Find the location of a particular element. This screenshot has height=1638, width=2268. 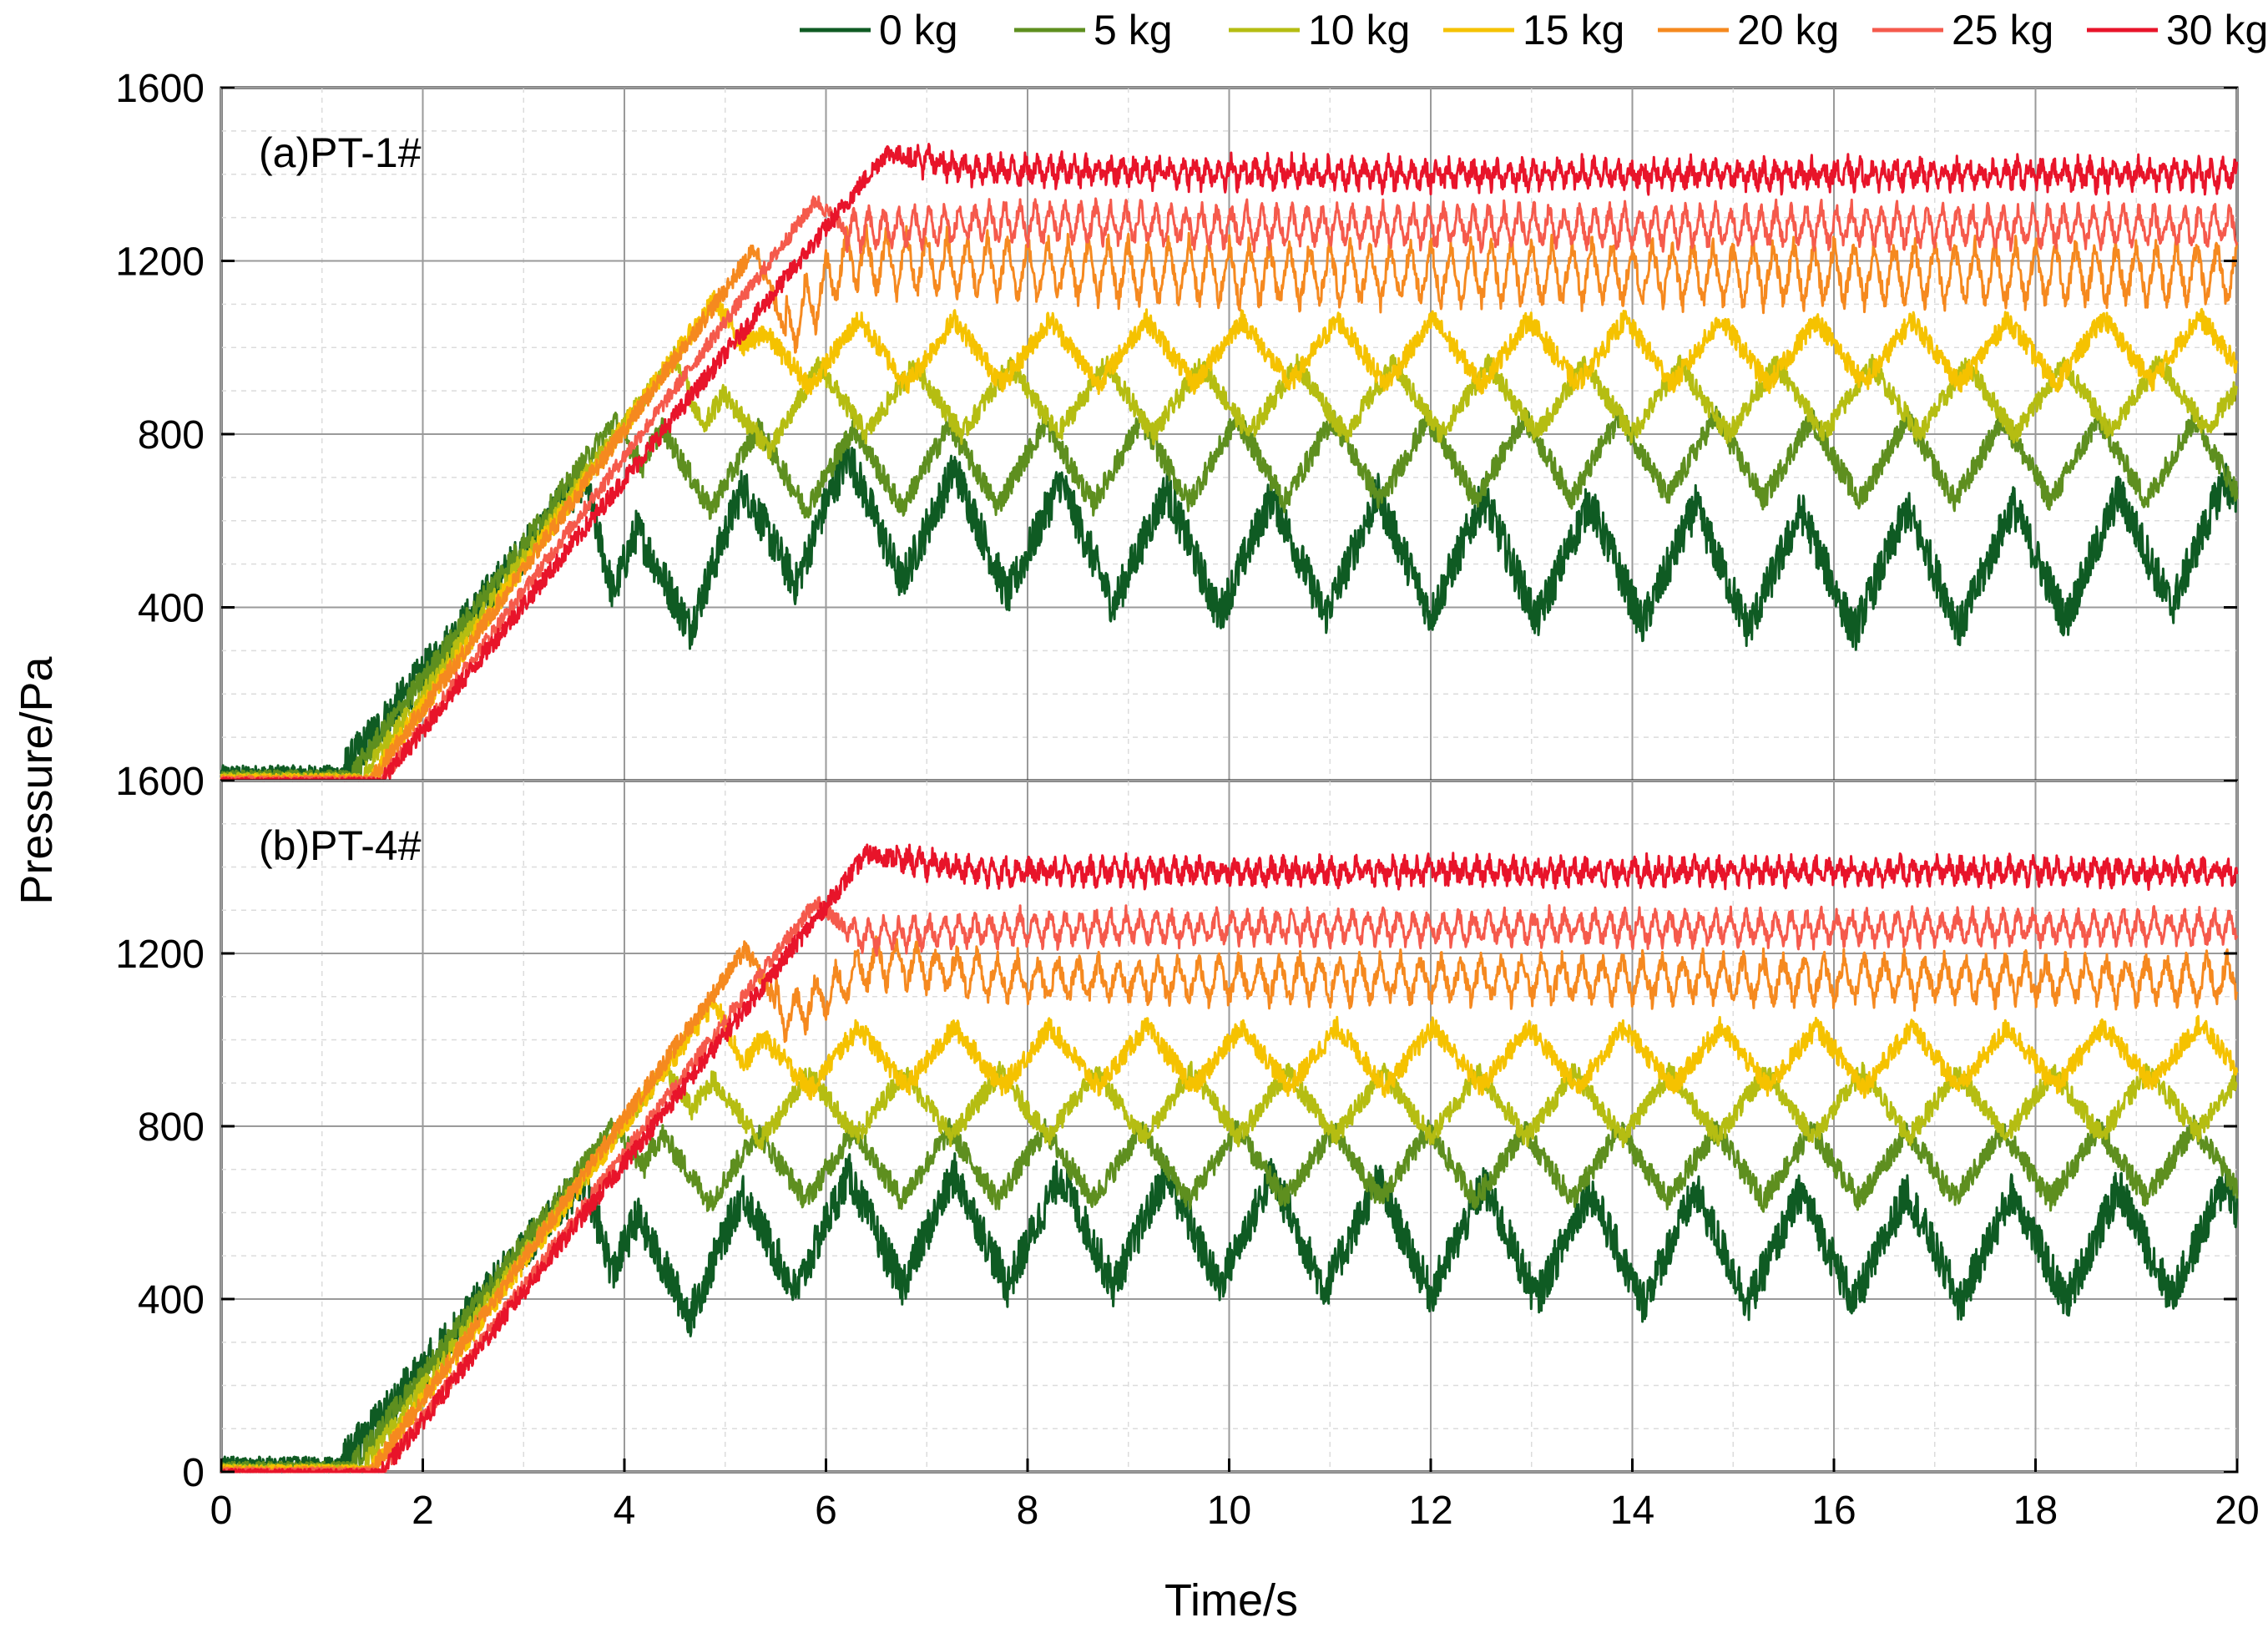

y-tick-label: 0 is located at coordinates (193, 1473).